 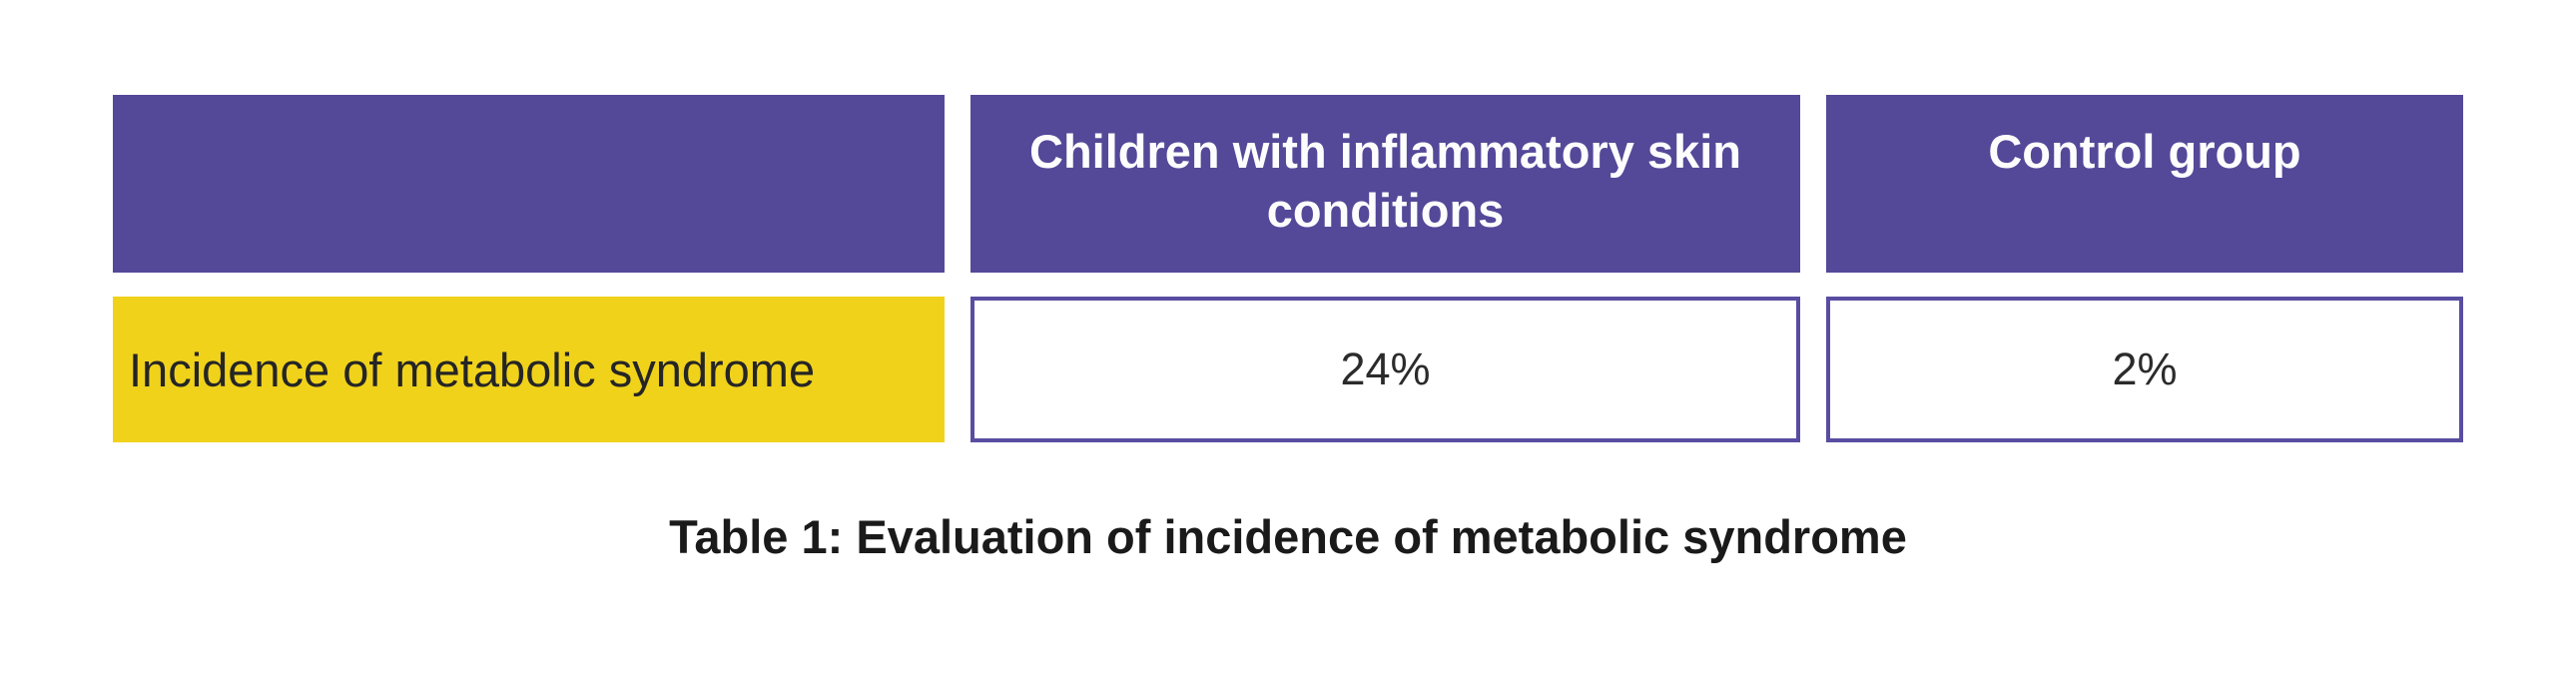 What do you see at coordinates (529, 370) in the screenshot?
I see `row-label-cell: Incidence of metabolic syndrome` at bounding box center [529, 370].